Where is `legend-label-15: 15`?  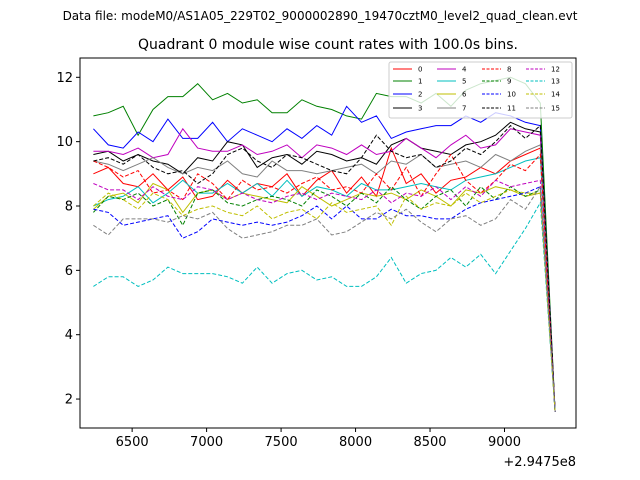
legend-label-15: 15 is located at coordinates (555, 109).